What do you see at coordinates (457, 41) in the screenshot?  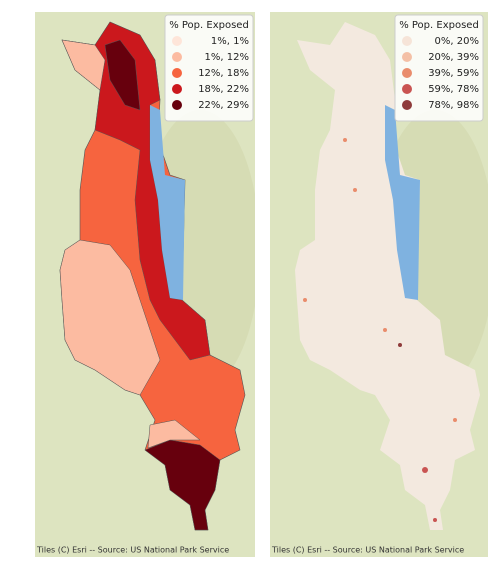 I see `legend-label: 0%, 20%` at bounding box center [457, 41].